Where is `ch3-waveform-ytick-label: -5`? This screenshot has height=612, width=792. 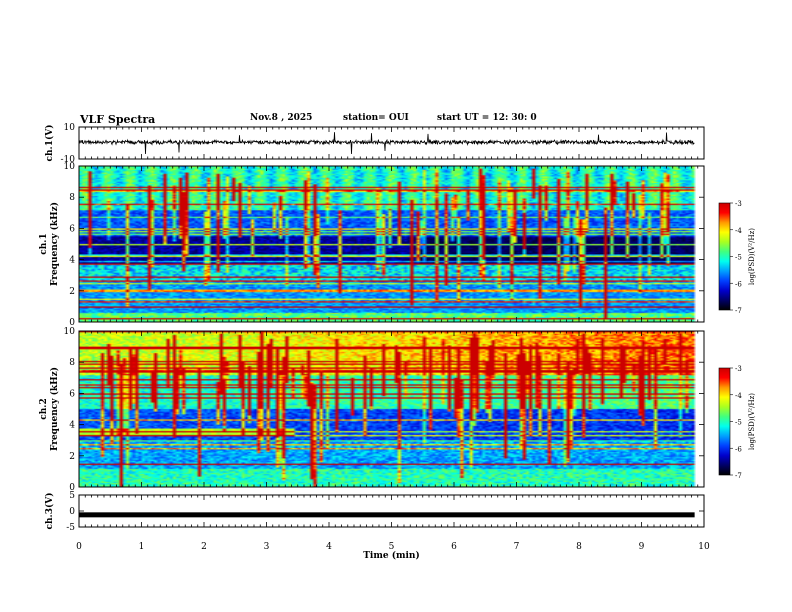
ch3-waveform-ytick-label: -5 is located at coordinates (70, 528).